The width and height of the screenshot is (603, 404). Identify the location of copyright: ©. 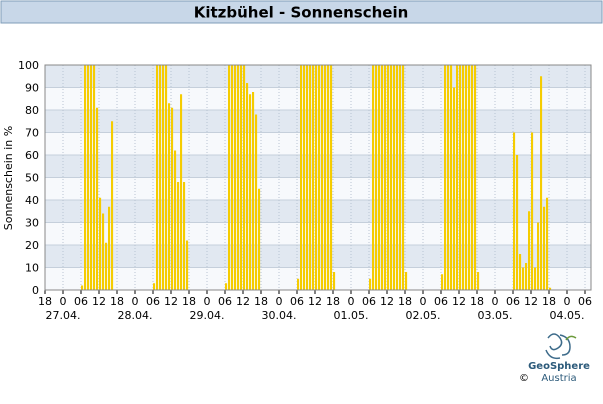
(524, 378).